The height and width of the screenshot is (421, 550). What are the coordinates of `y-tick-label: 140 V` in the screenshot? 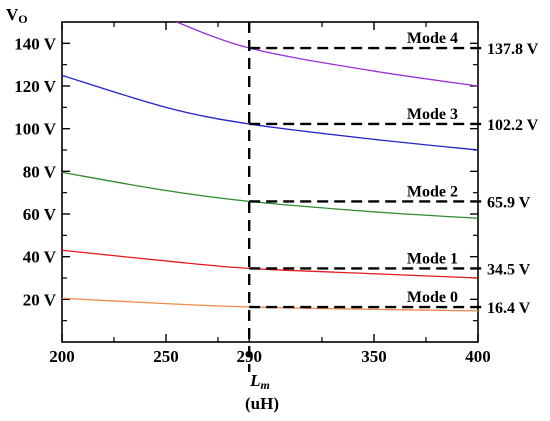 It's located at (35, 43).